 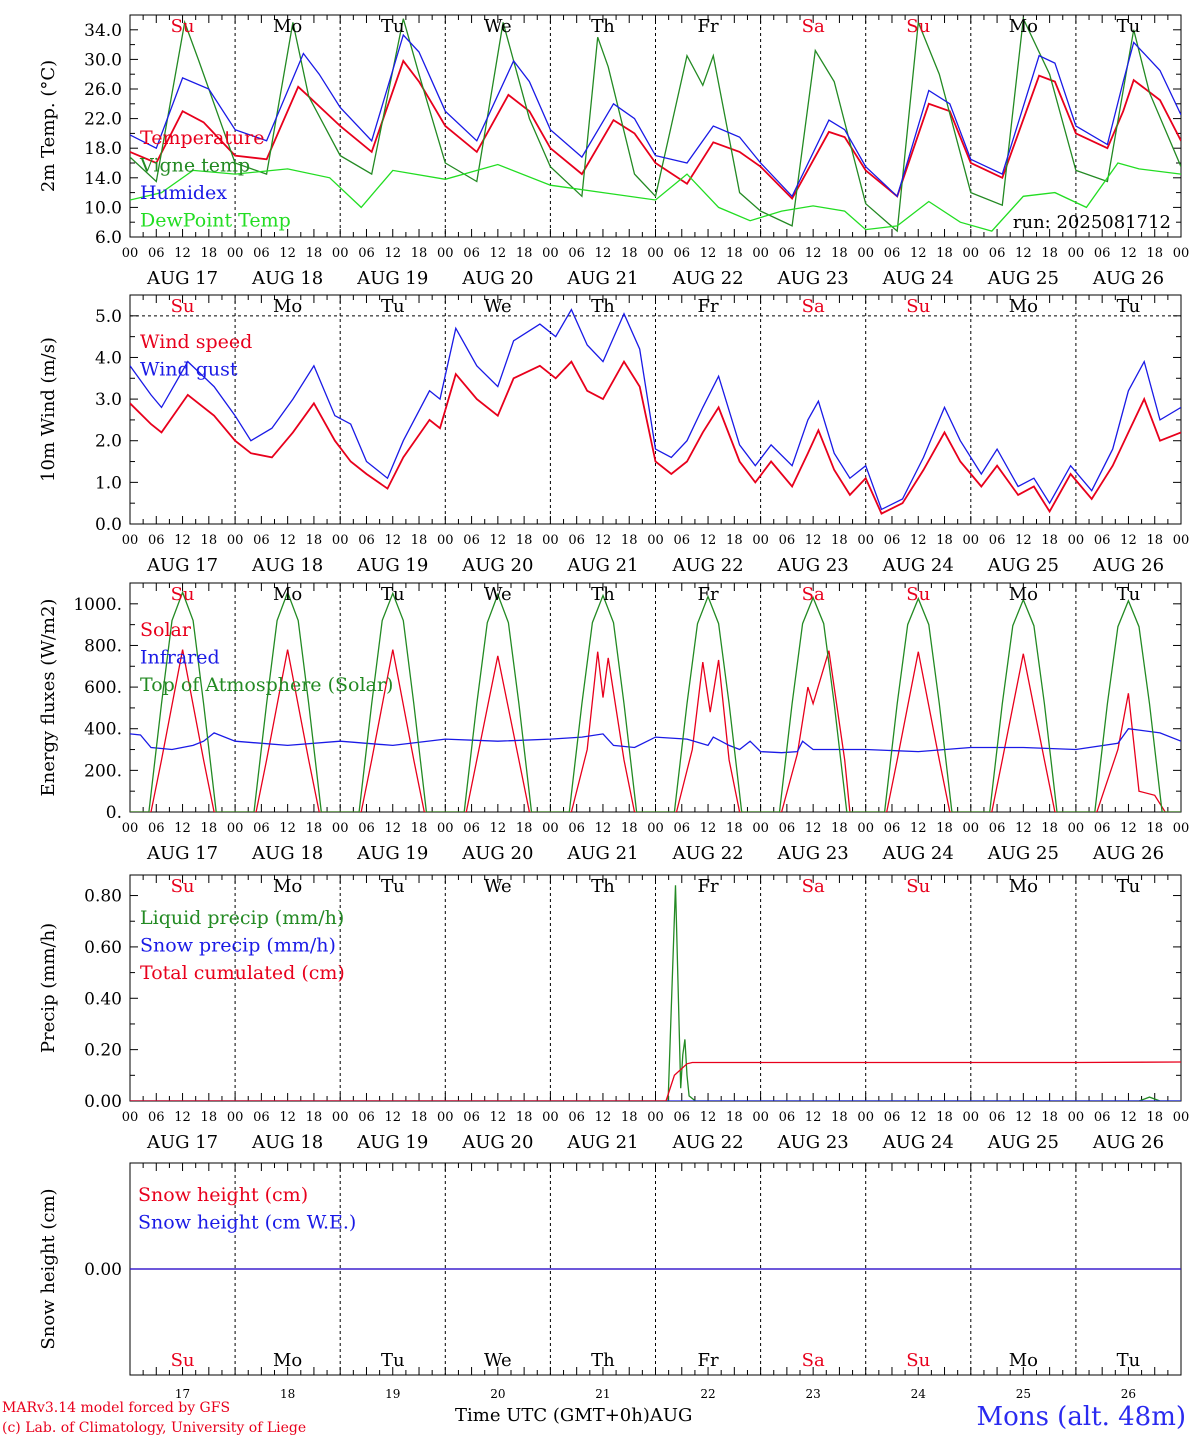 What do you see at coordinates (215, 221) in the screenshot?
I see `legend-entry: DewPoint Temp` at bounding box center [215, 221].